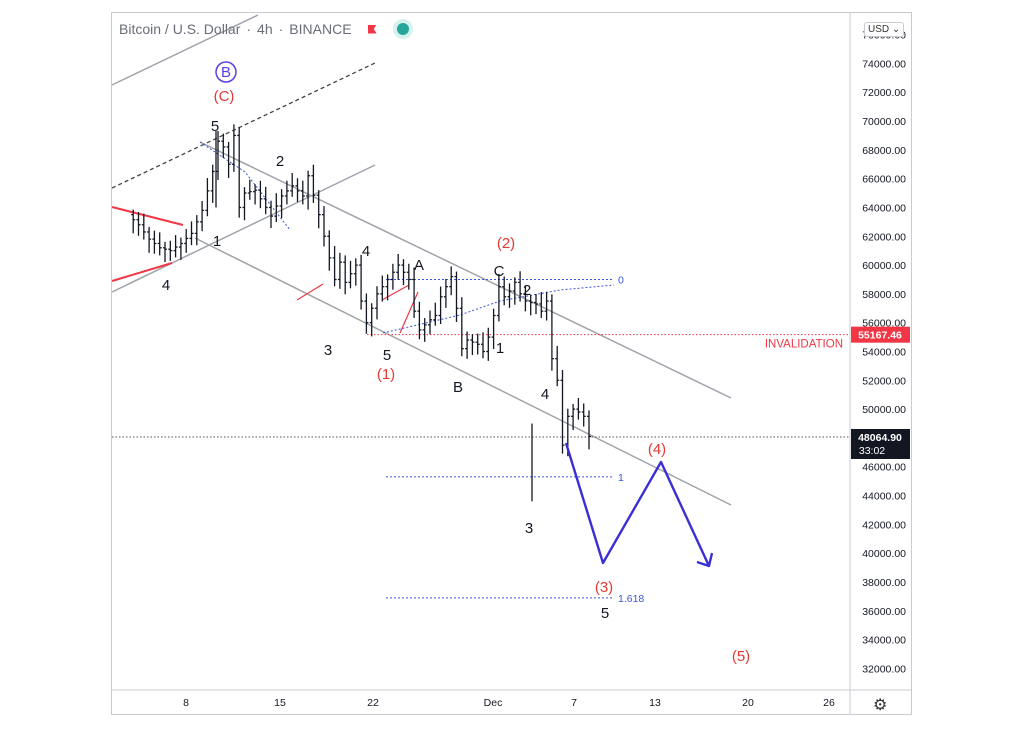 The image size is (1024, 733). What do you see at coordinates (884, 381) in the screenshot?
I see `y-tick-label: 52000.00` at bounding box center [884, 381].